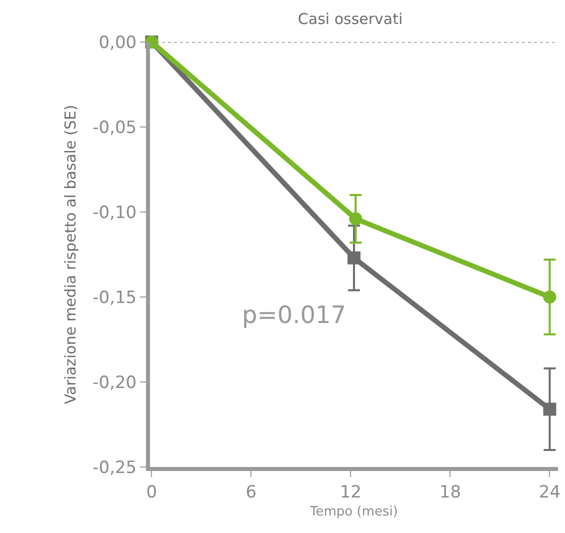 Image resolution: width=565 pixels, height=533 pixels. I want to click on y-tick-label: -0,05, so click(114, 128).